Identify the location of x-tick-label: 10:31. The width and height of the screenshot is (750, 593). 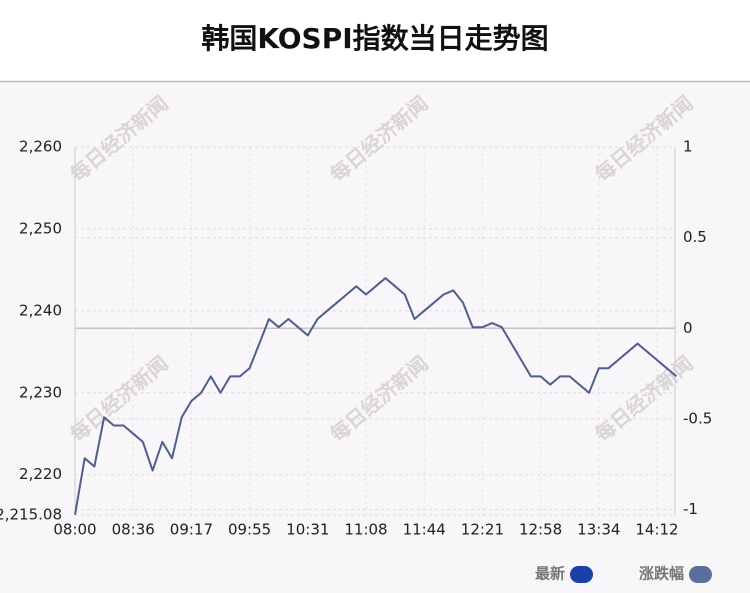
(307, 530).